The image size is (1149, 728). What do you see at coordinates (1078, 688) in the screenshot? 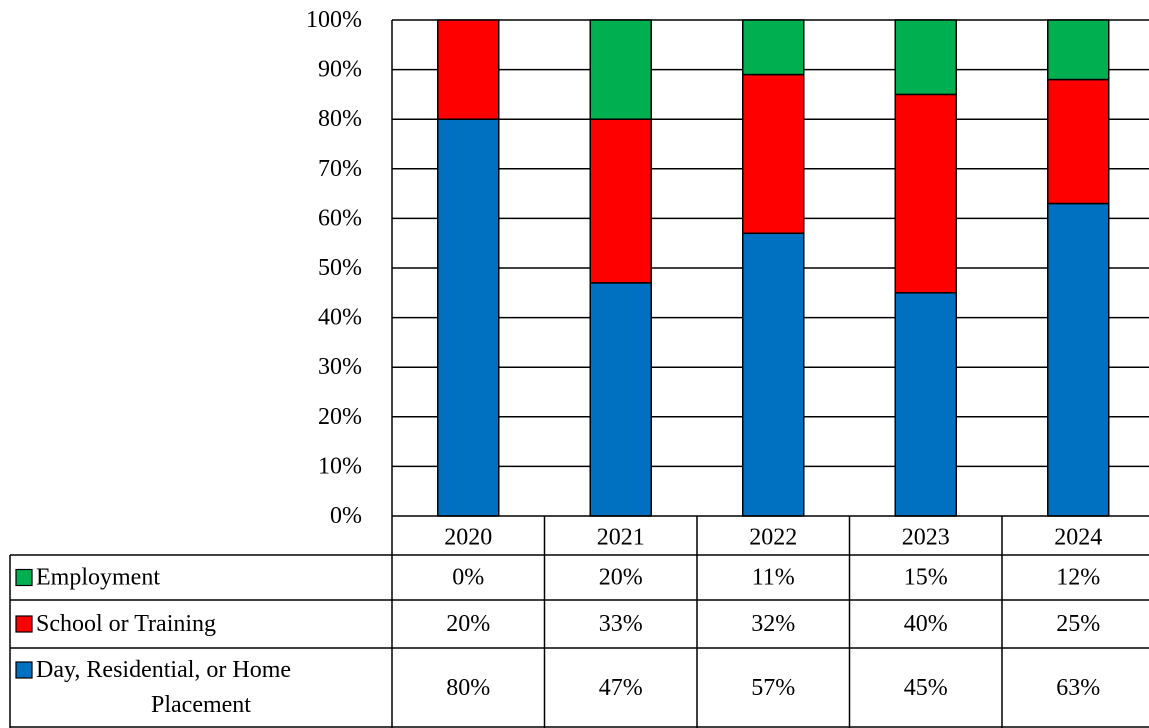
I see `data-label: 63%` at bounding box center [1078, 688].